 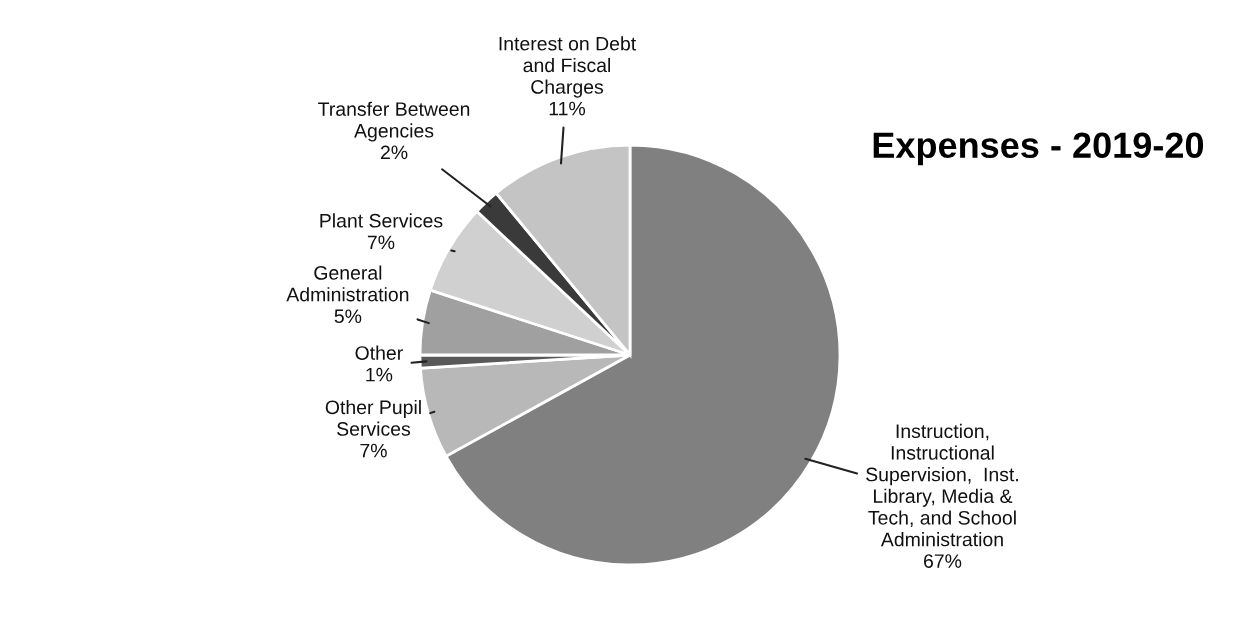 I want to click on data-label: 2%, so click(x=394, y=152).